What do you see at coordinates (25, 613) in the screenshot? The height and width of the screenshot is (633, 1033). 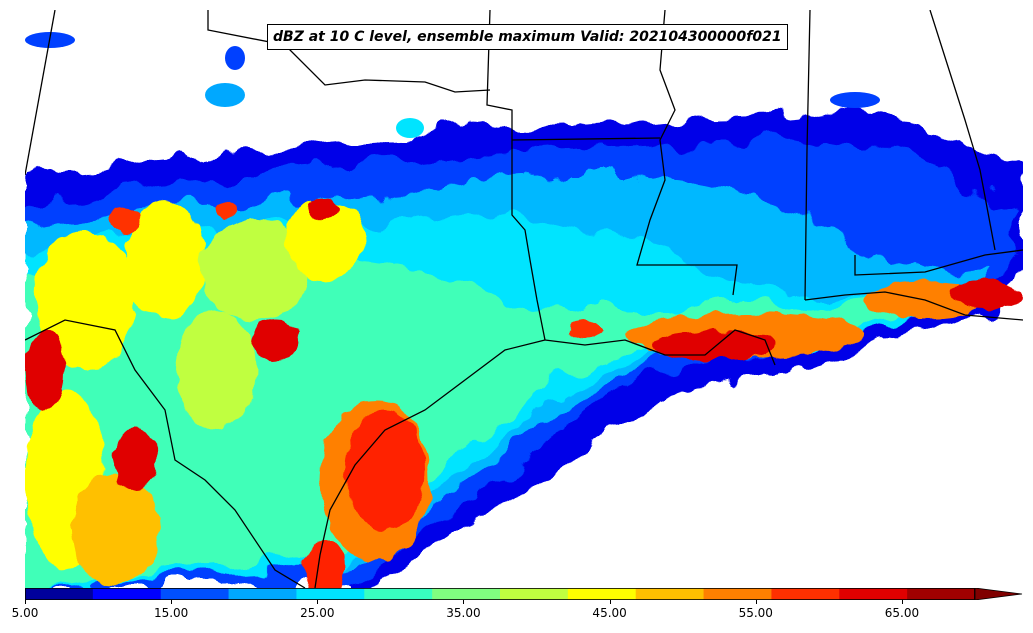 I see `colorbar-tick-label: 5.00` at bounding box center [25, 613].